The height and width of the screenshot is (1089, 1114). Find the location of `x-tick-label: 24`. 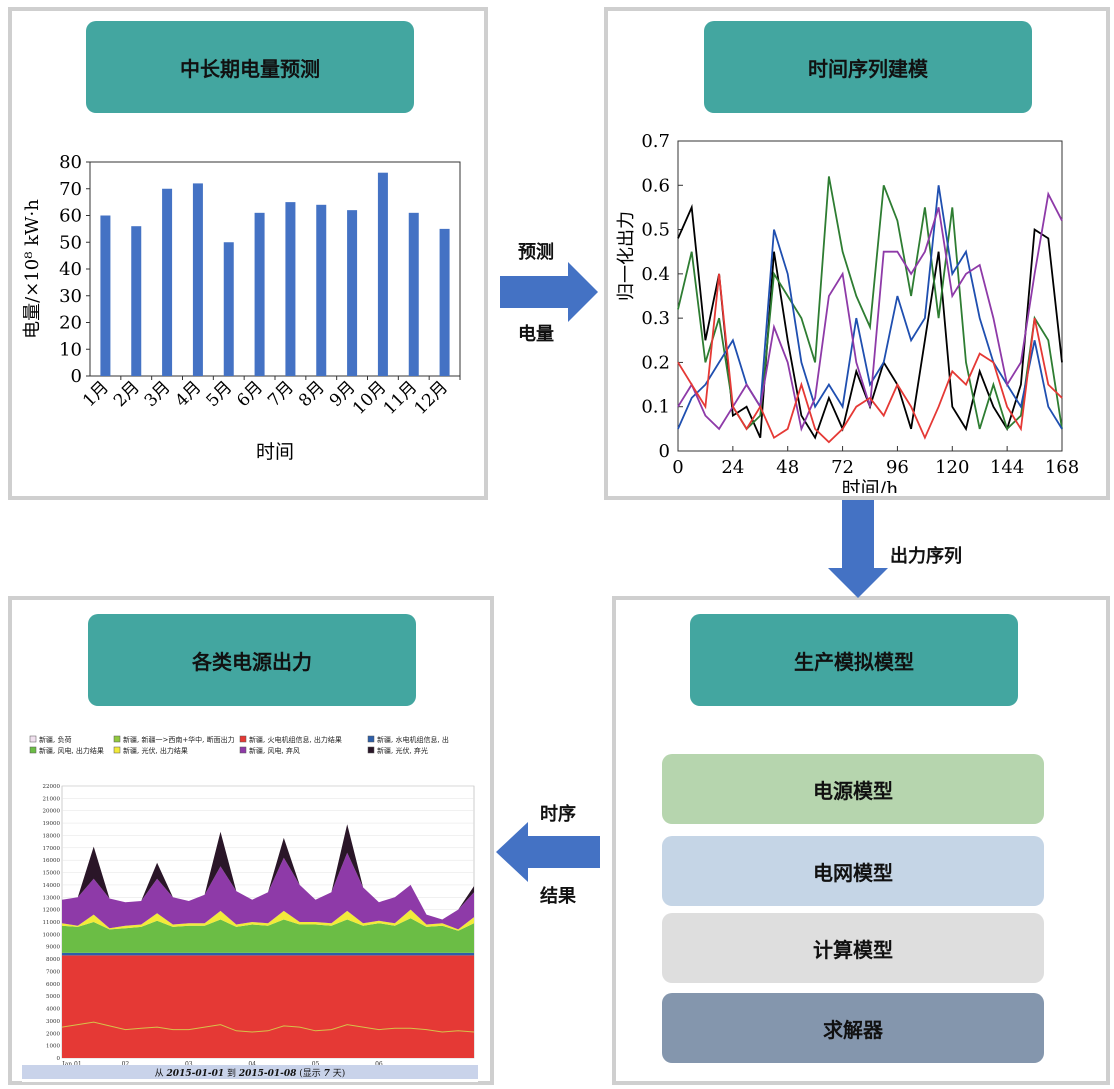

x-tick-label: 24 is located at coordinates (732, 467).